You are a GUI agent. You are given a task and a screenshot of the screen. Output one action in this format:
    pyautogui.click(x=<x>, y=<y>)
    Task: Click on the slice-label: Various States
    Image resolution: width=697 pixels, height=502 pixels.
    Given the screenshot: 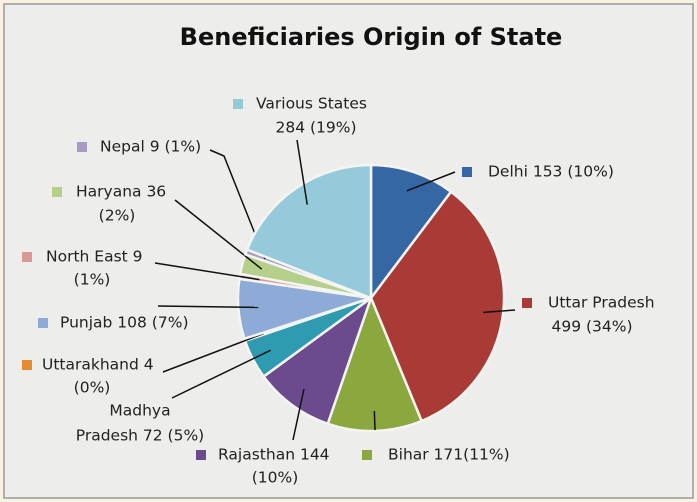 What is the action you would take?
    pyautogui.click(x=311, y=104)
    